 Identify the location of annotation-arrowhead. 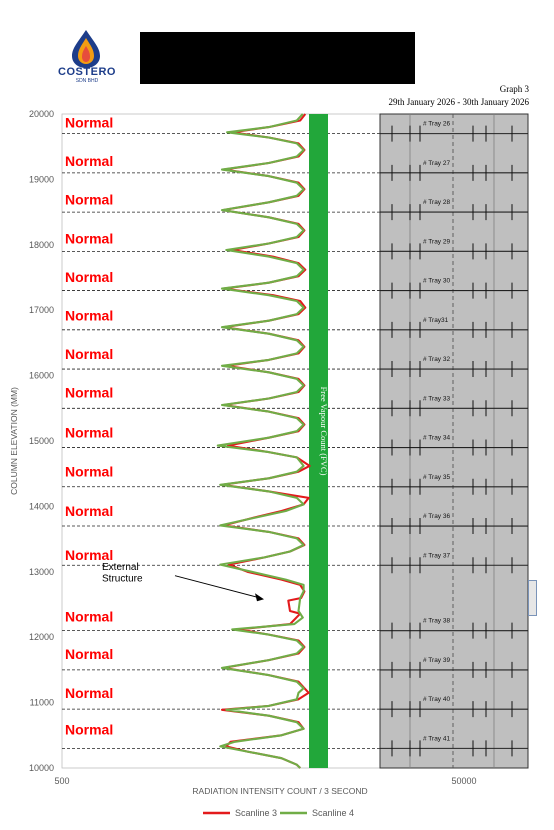
(259, 597).